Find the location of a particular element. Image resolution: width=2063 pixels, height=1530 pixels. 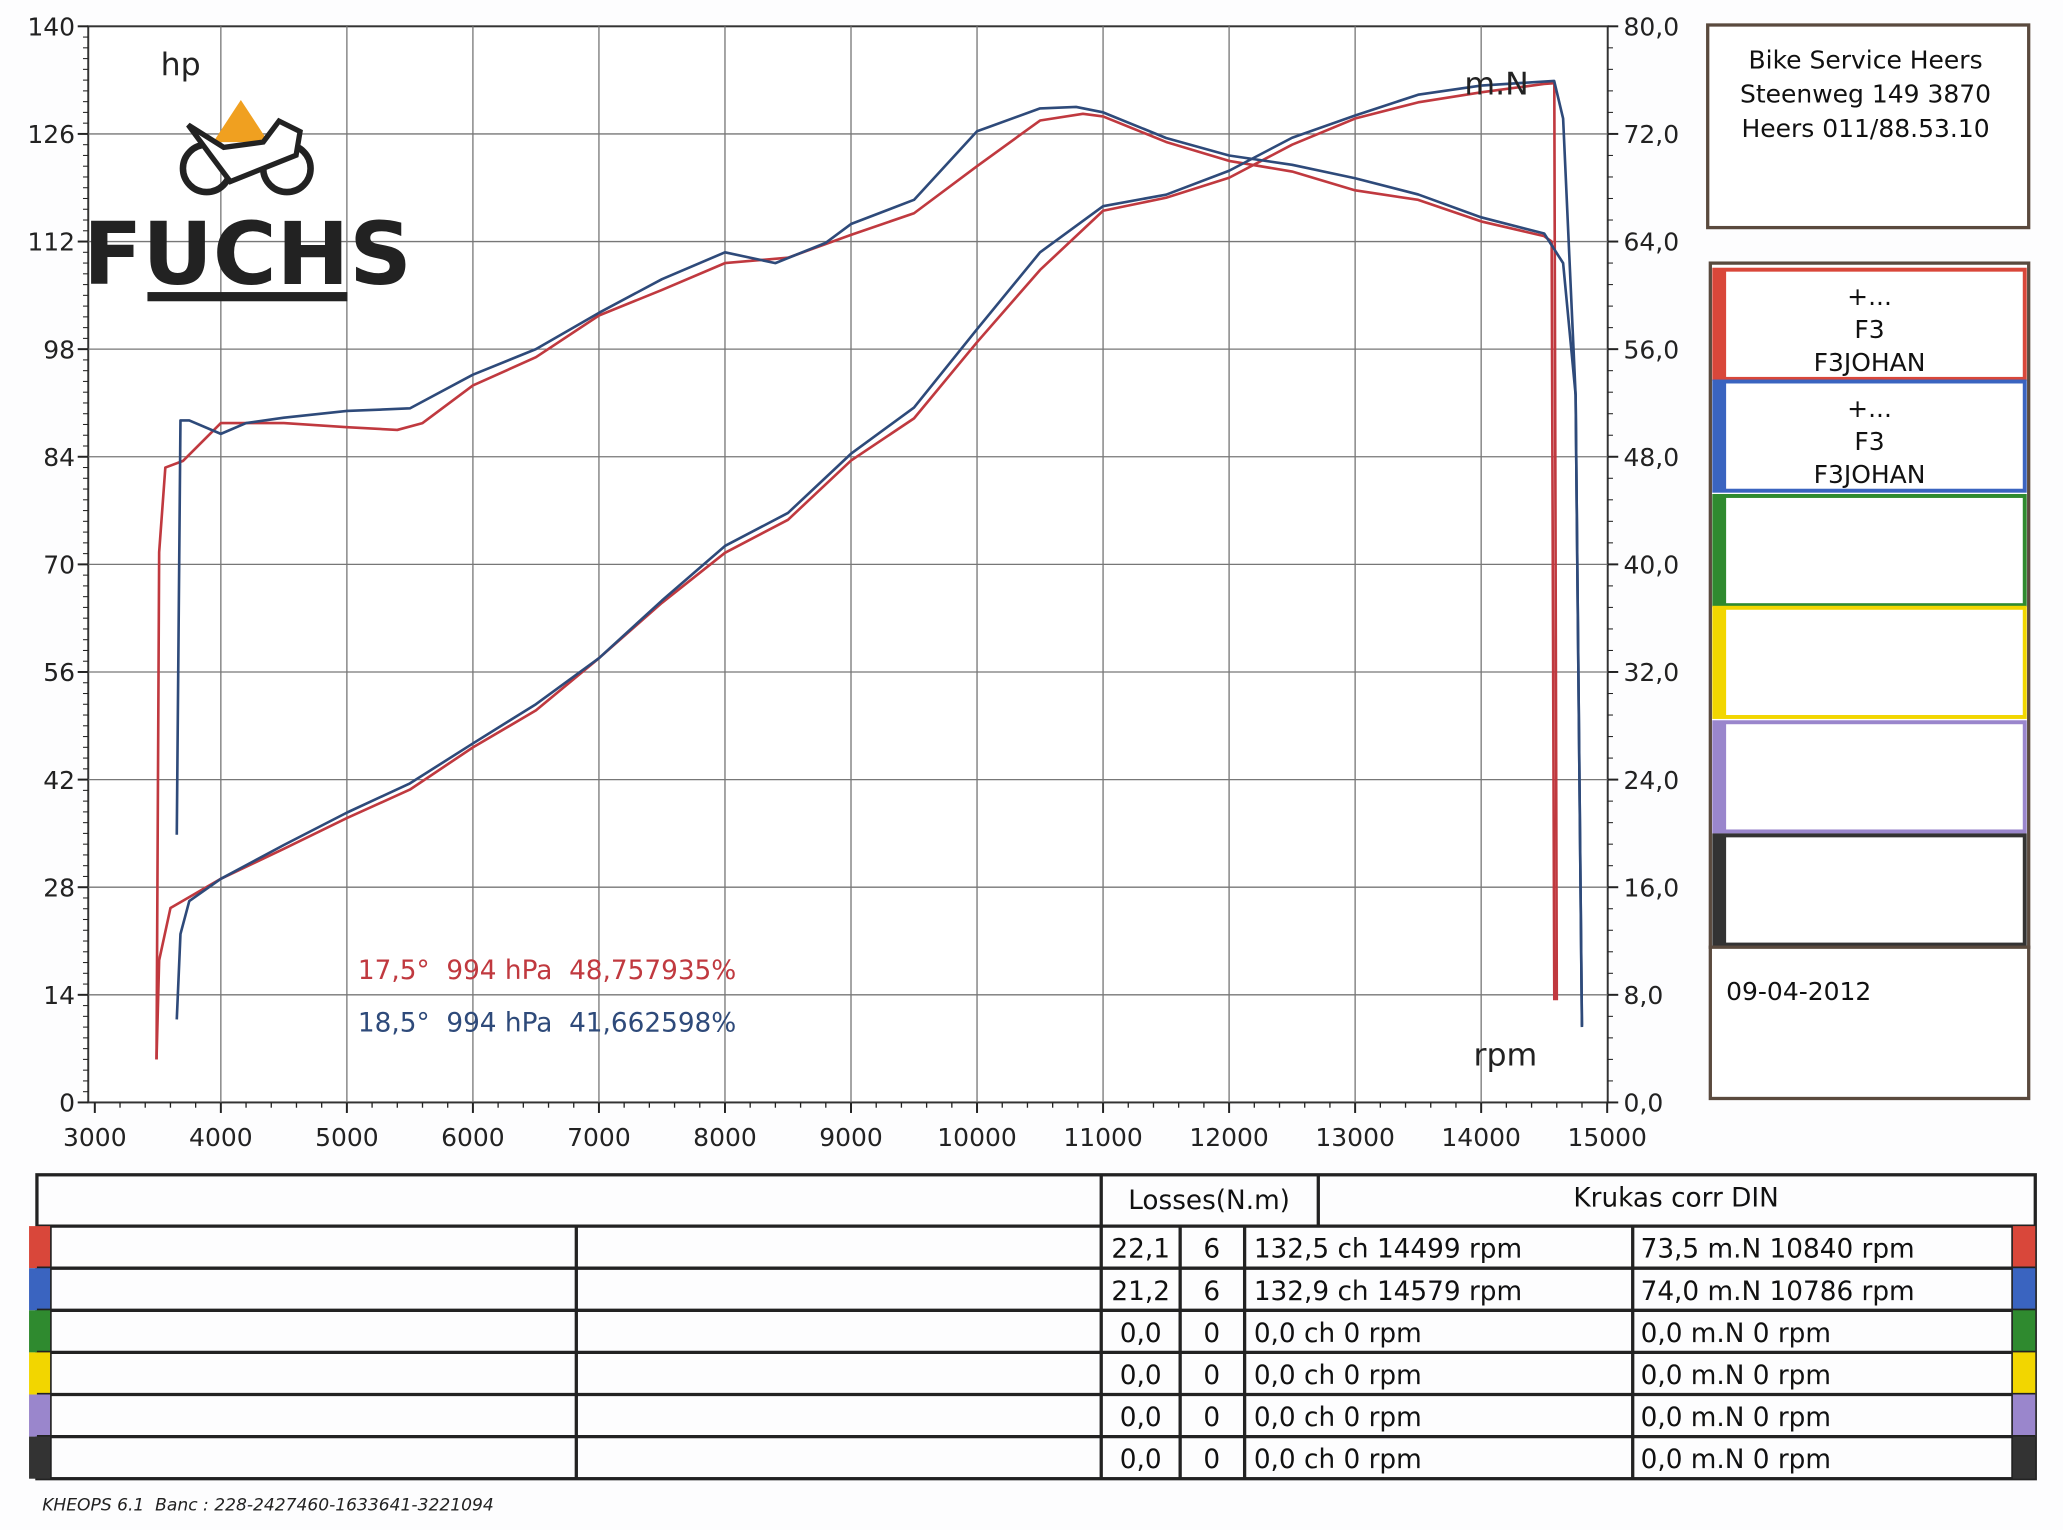

y-left-tick-label: 140 is located at coordinates (51, 27).